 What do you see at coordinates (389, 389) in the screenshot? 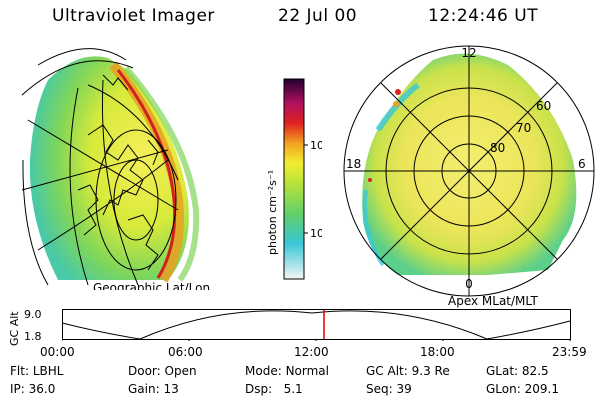
I see `info-seq: Seq: 39` at bounding box center [389, 389].